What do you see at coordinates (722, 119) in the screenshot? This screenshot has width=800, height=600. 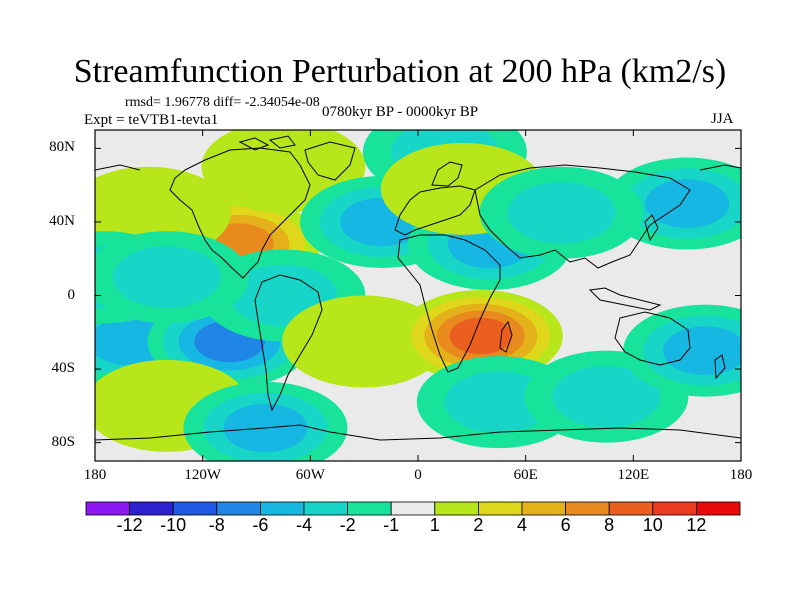 I see `season-label: JJA` at bounding box center [722, 119].